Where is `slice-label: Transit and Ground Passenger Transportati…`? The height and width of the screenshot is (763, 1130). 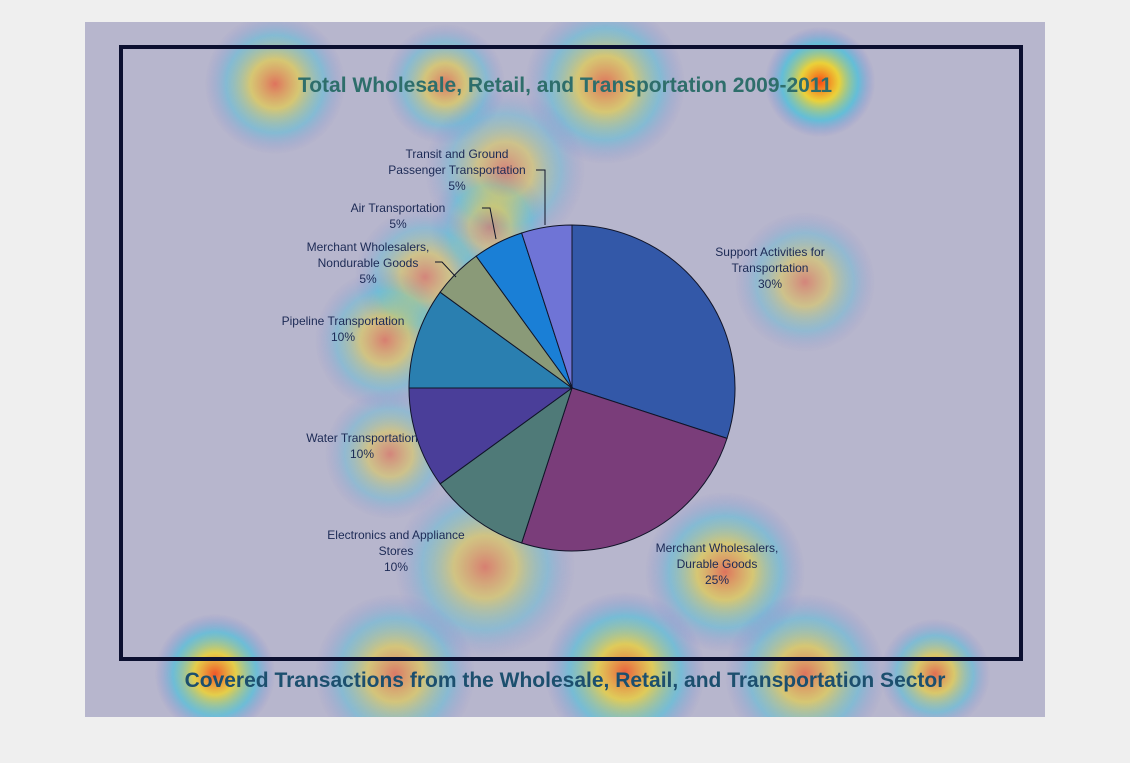
slice-label: Transit and Ground Passenger Transportati… is located at coordinates (456, 170).